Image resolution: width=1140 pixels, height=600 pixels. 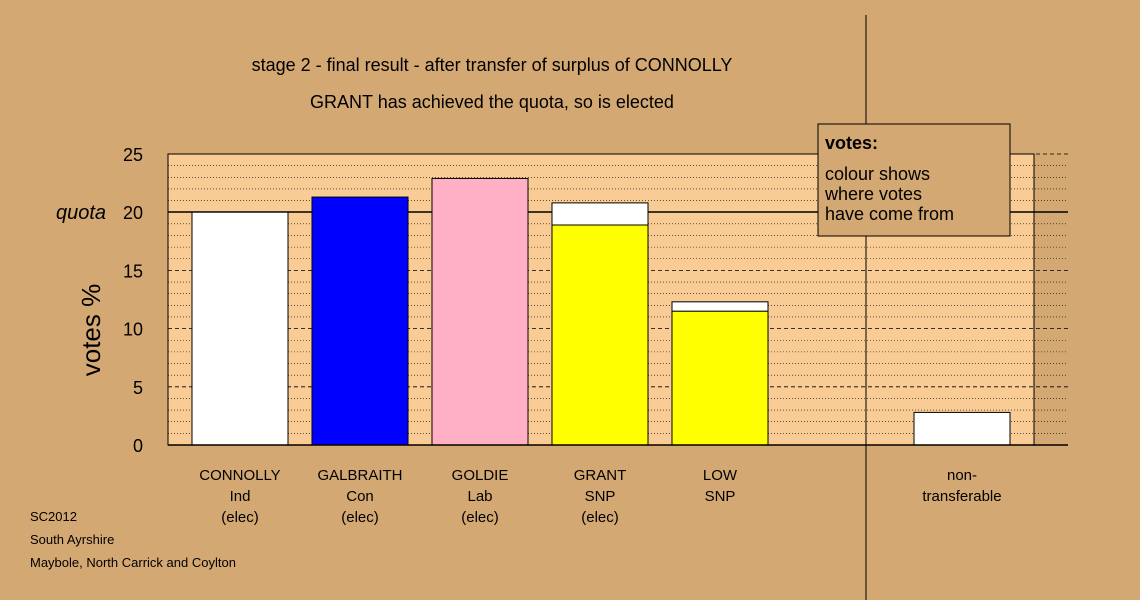 I want to click on category-label-grant: SNP, so click(x=600, y=496).